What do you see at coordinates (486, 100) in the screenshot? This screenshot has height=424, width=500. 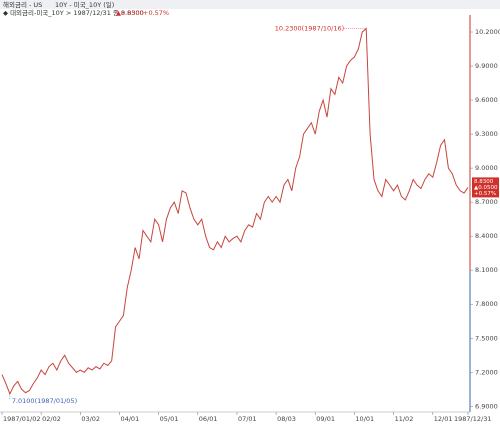 I see `y-tick-label: 9.6000` at bounding box center [486, 100].